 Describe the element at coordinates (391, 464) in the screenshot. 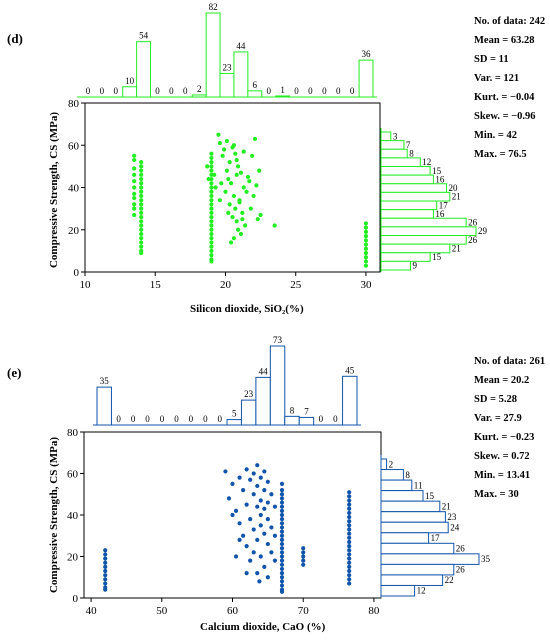

I see `y-hist-count: 2` at that location.